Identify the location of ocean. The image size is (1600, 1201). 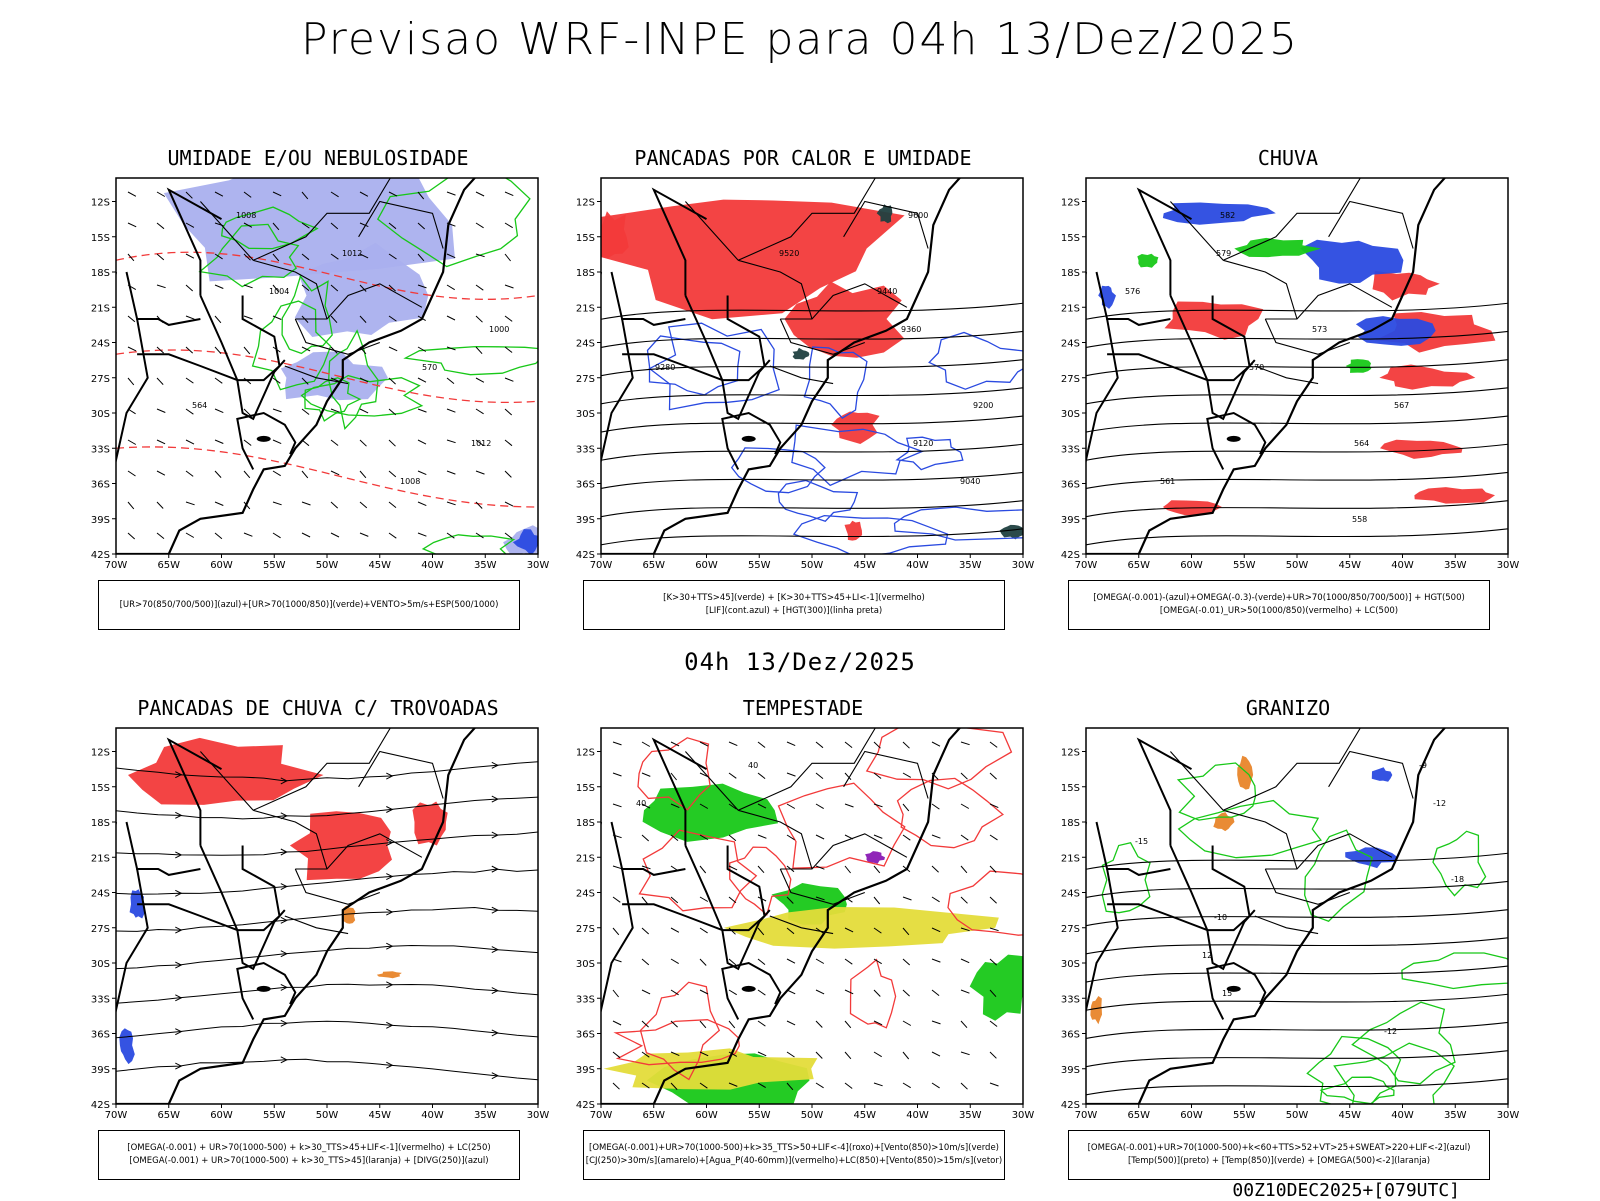
(1297, 916).